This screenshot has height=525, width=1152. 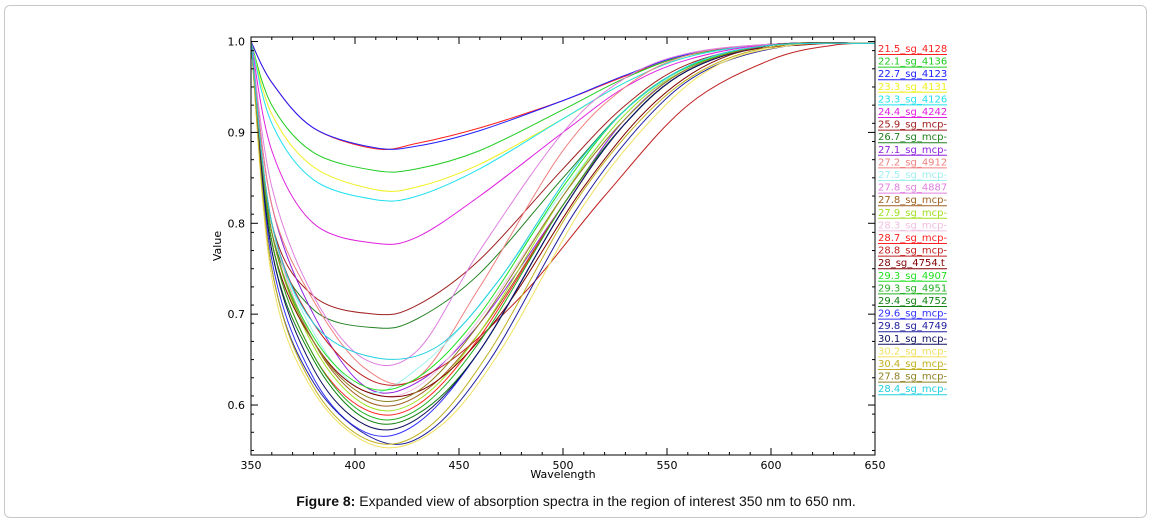 What do you see at coordinates (217, 246) in the screenshot?
I see `y-axis-title: Value` at bounding box center [217, 246].